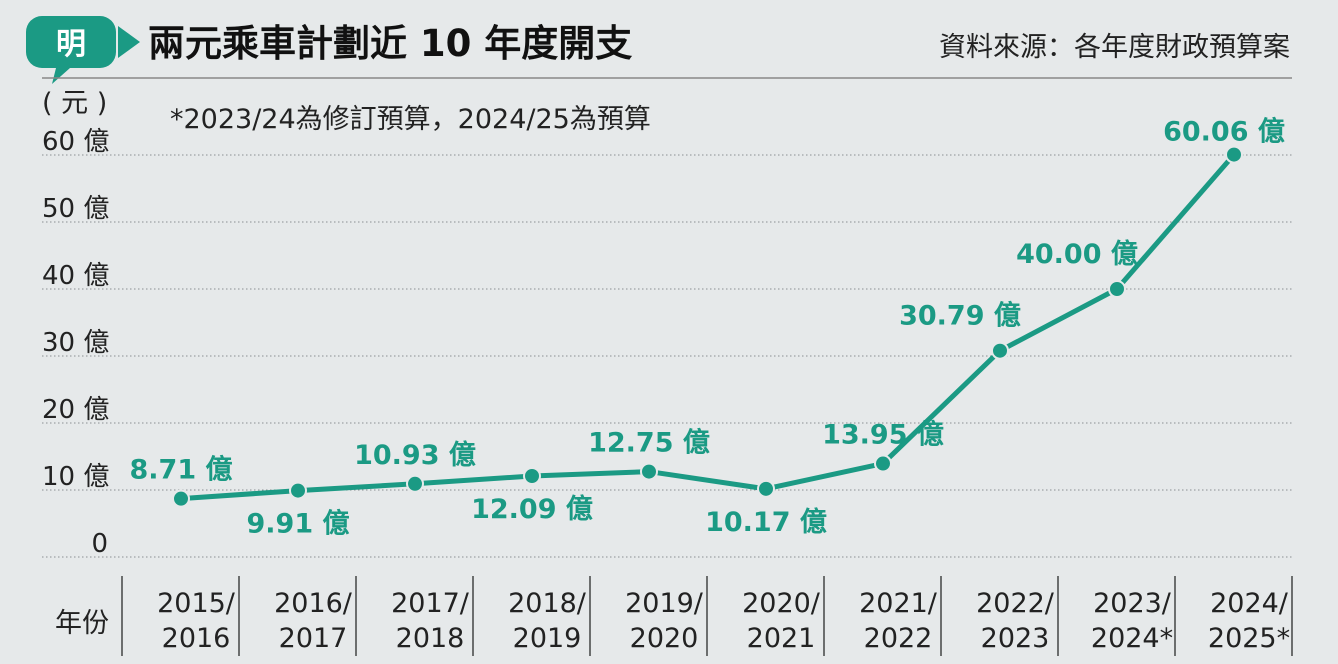  I want to click on x-tick-label: 2019/2020, so click(664, 621).